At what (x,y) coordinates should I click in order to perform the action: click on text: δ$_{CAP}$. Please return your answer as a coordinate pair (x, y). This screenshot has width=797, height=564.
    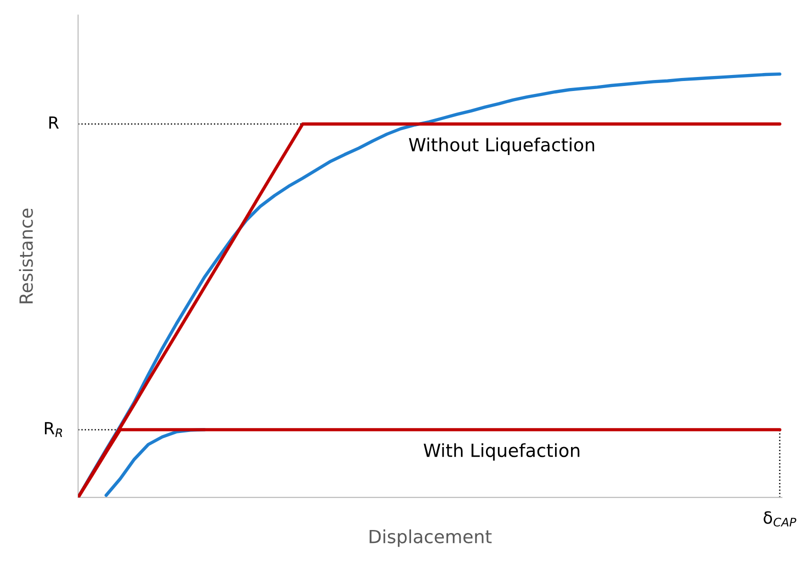
    Looking at the image, I should click on (780, 519).